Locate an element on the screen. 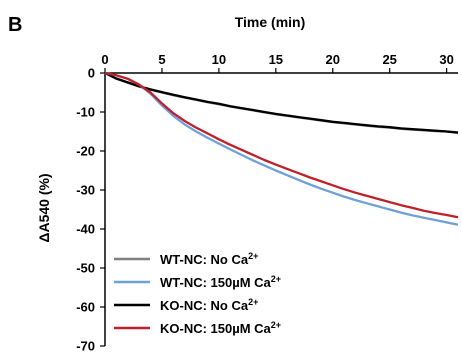 The image size is (462, 354). x-tick-label: 20 is located at coordinates (333, 59).